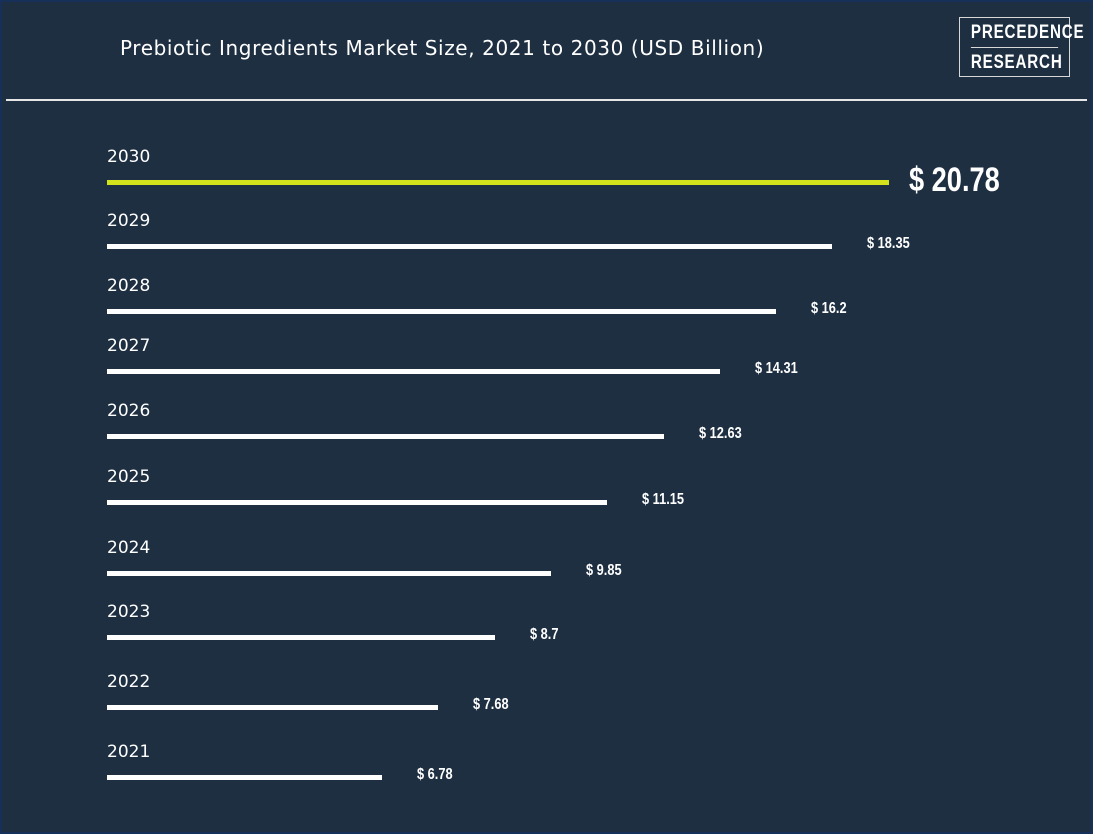 The image size is (1093, 834). I want to click on bar-2024, so click(329, 573).